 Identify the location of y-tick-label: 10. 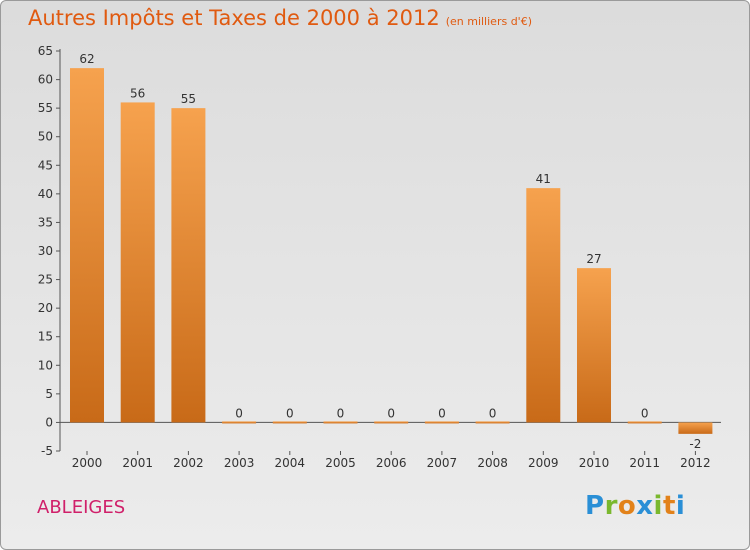
(45, 365).